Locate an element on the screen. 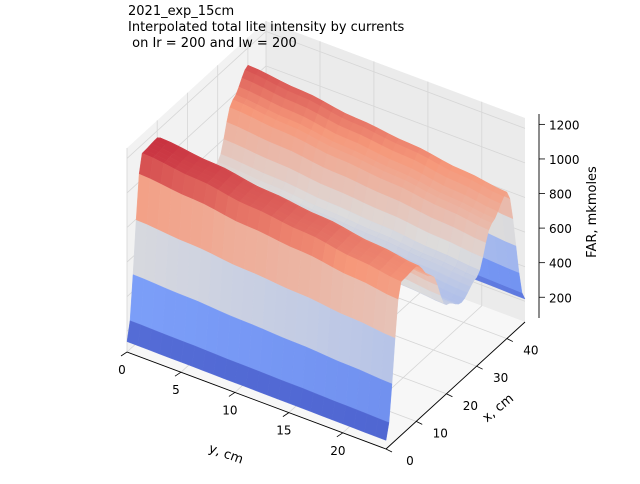 The width and height of the screenshot is (640, 484). y-tick-label: 10 is located at coordinates (229, 410).